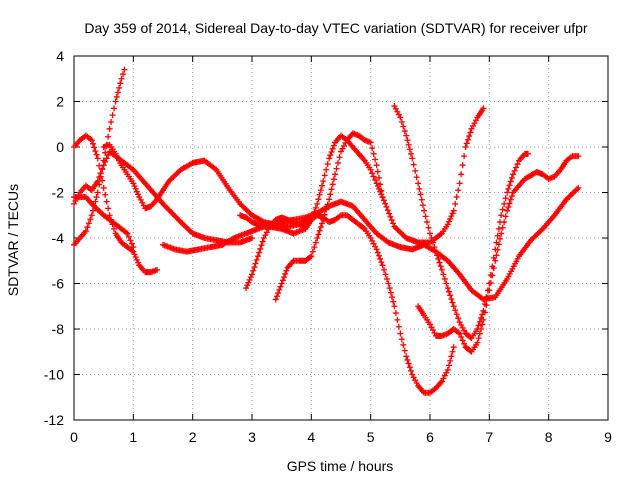 The image size is (640, 480). What do you see at coordinates (133, 437) in the screenshot?
I see `x-tick-label: 1` at bounding box center [133, 437].